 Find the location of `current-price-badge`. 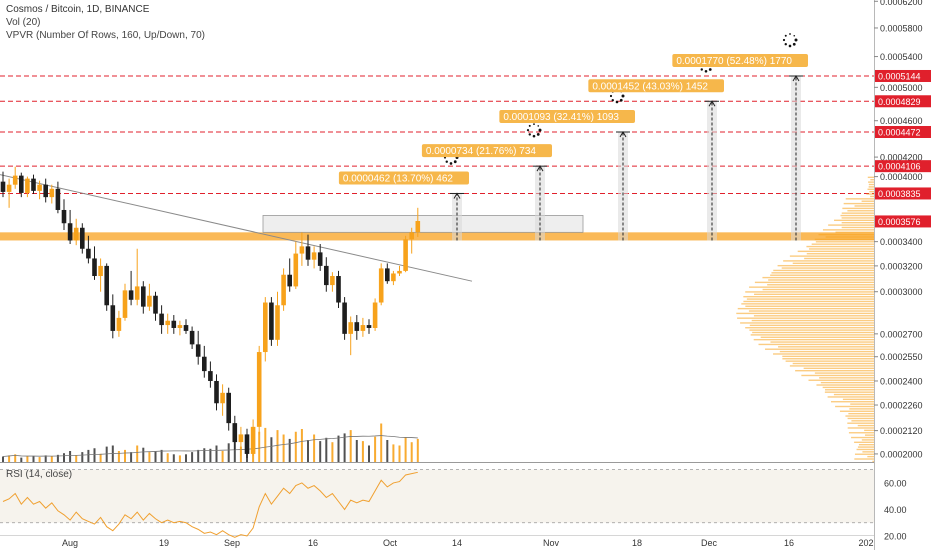

current-price-badge is located at coordinates (903, 221).